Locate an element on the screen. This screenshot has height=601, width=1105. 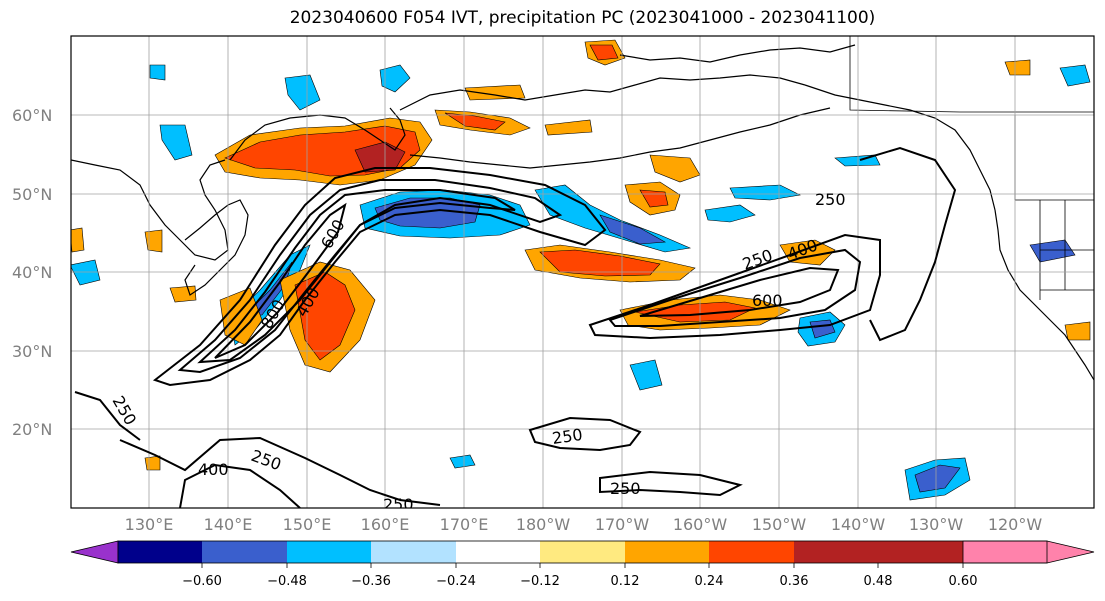
colorbar-segment-upper is located at coordinates (920, 552).